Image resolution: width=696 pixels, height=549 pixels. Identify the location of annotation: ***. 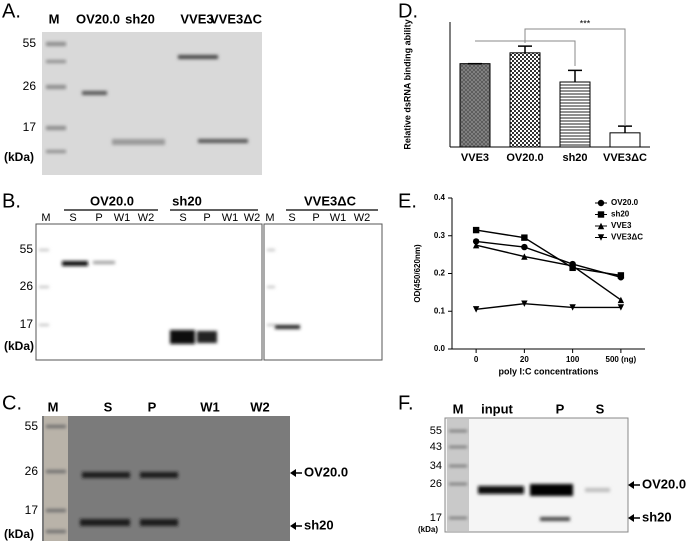
(585, 23).